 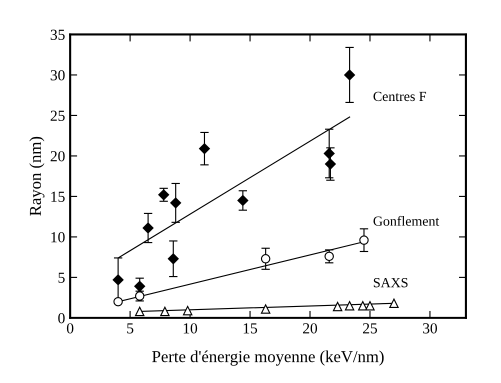 I want to click on y-axis-title: Rayon (nm), so click(x=36, y=176).